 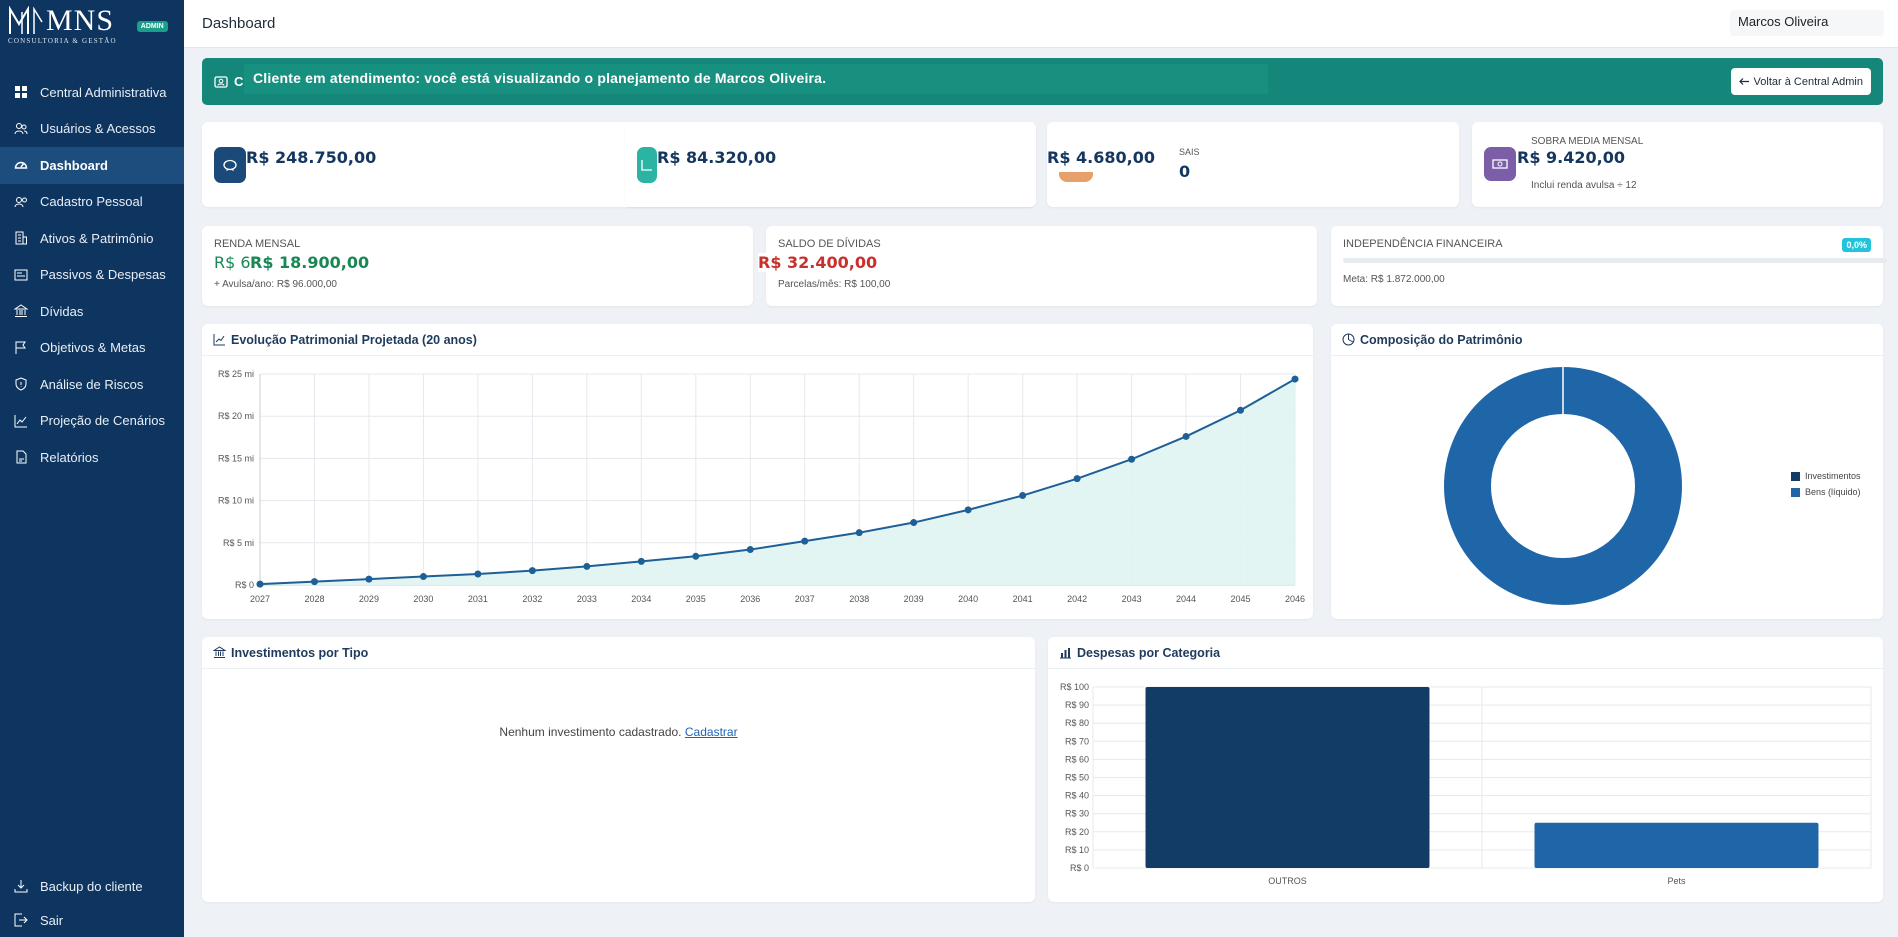 I want to click on y-tick-label: R$ 40, so click(x=1077, y=796).